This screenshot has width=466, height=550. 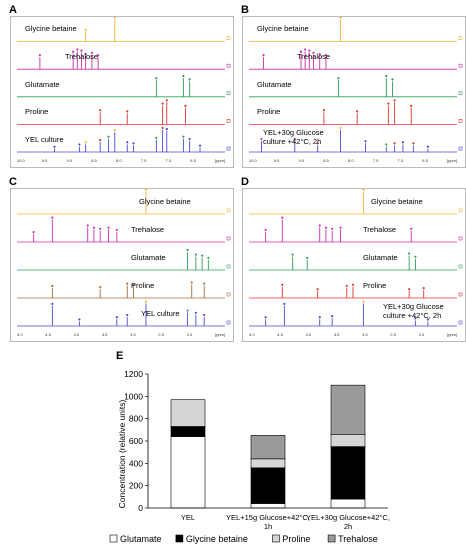 What do you see at coordinates (348, 409) in the screenshot?
I see `bar-segment-trehalose` at bounding box center [348, 409].